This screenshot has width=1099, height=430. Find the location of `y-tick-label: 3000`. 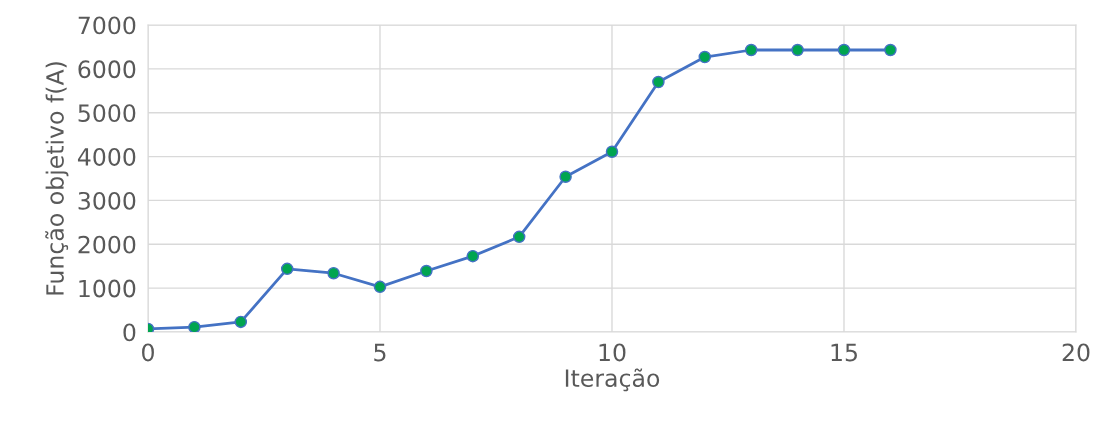

y-tick-label: 3000 is located at coordinates (107, 200).